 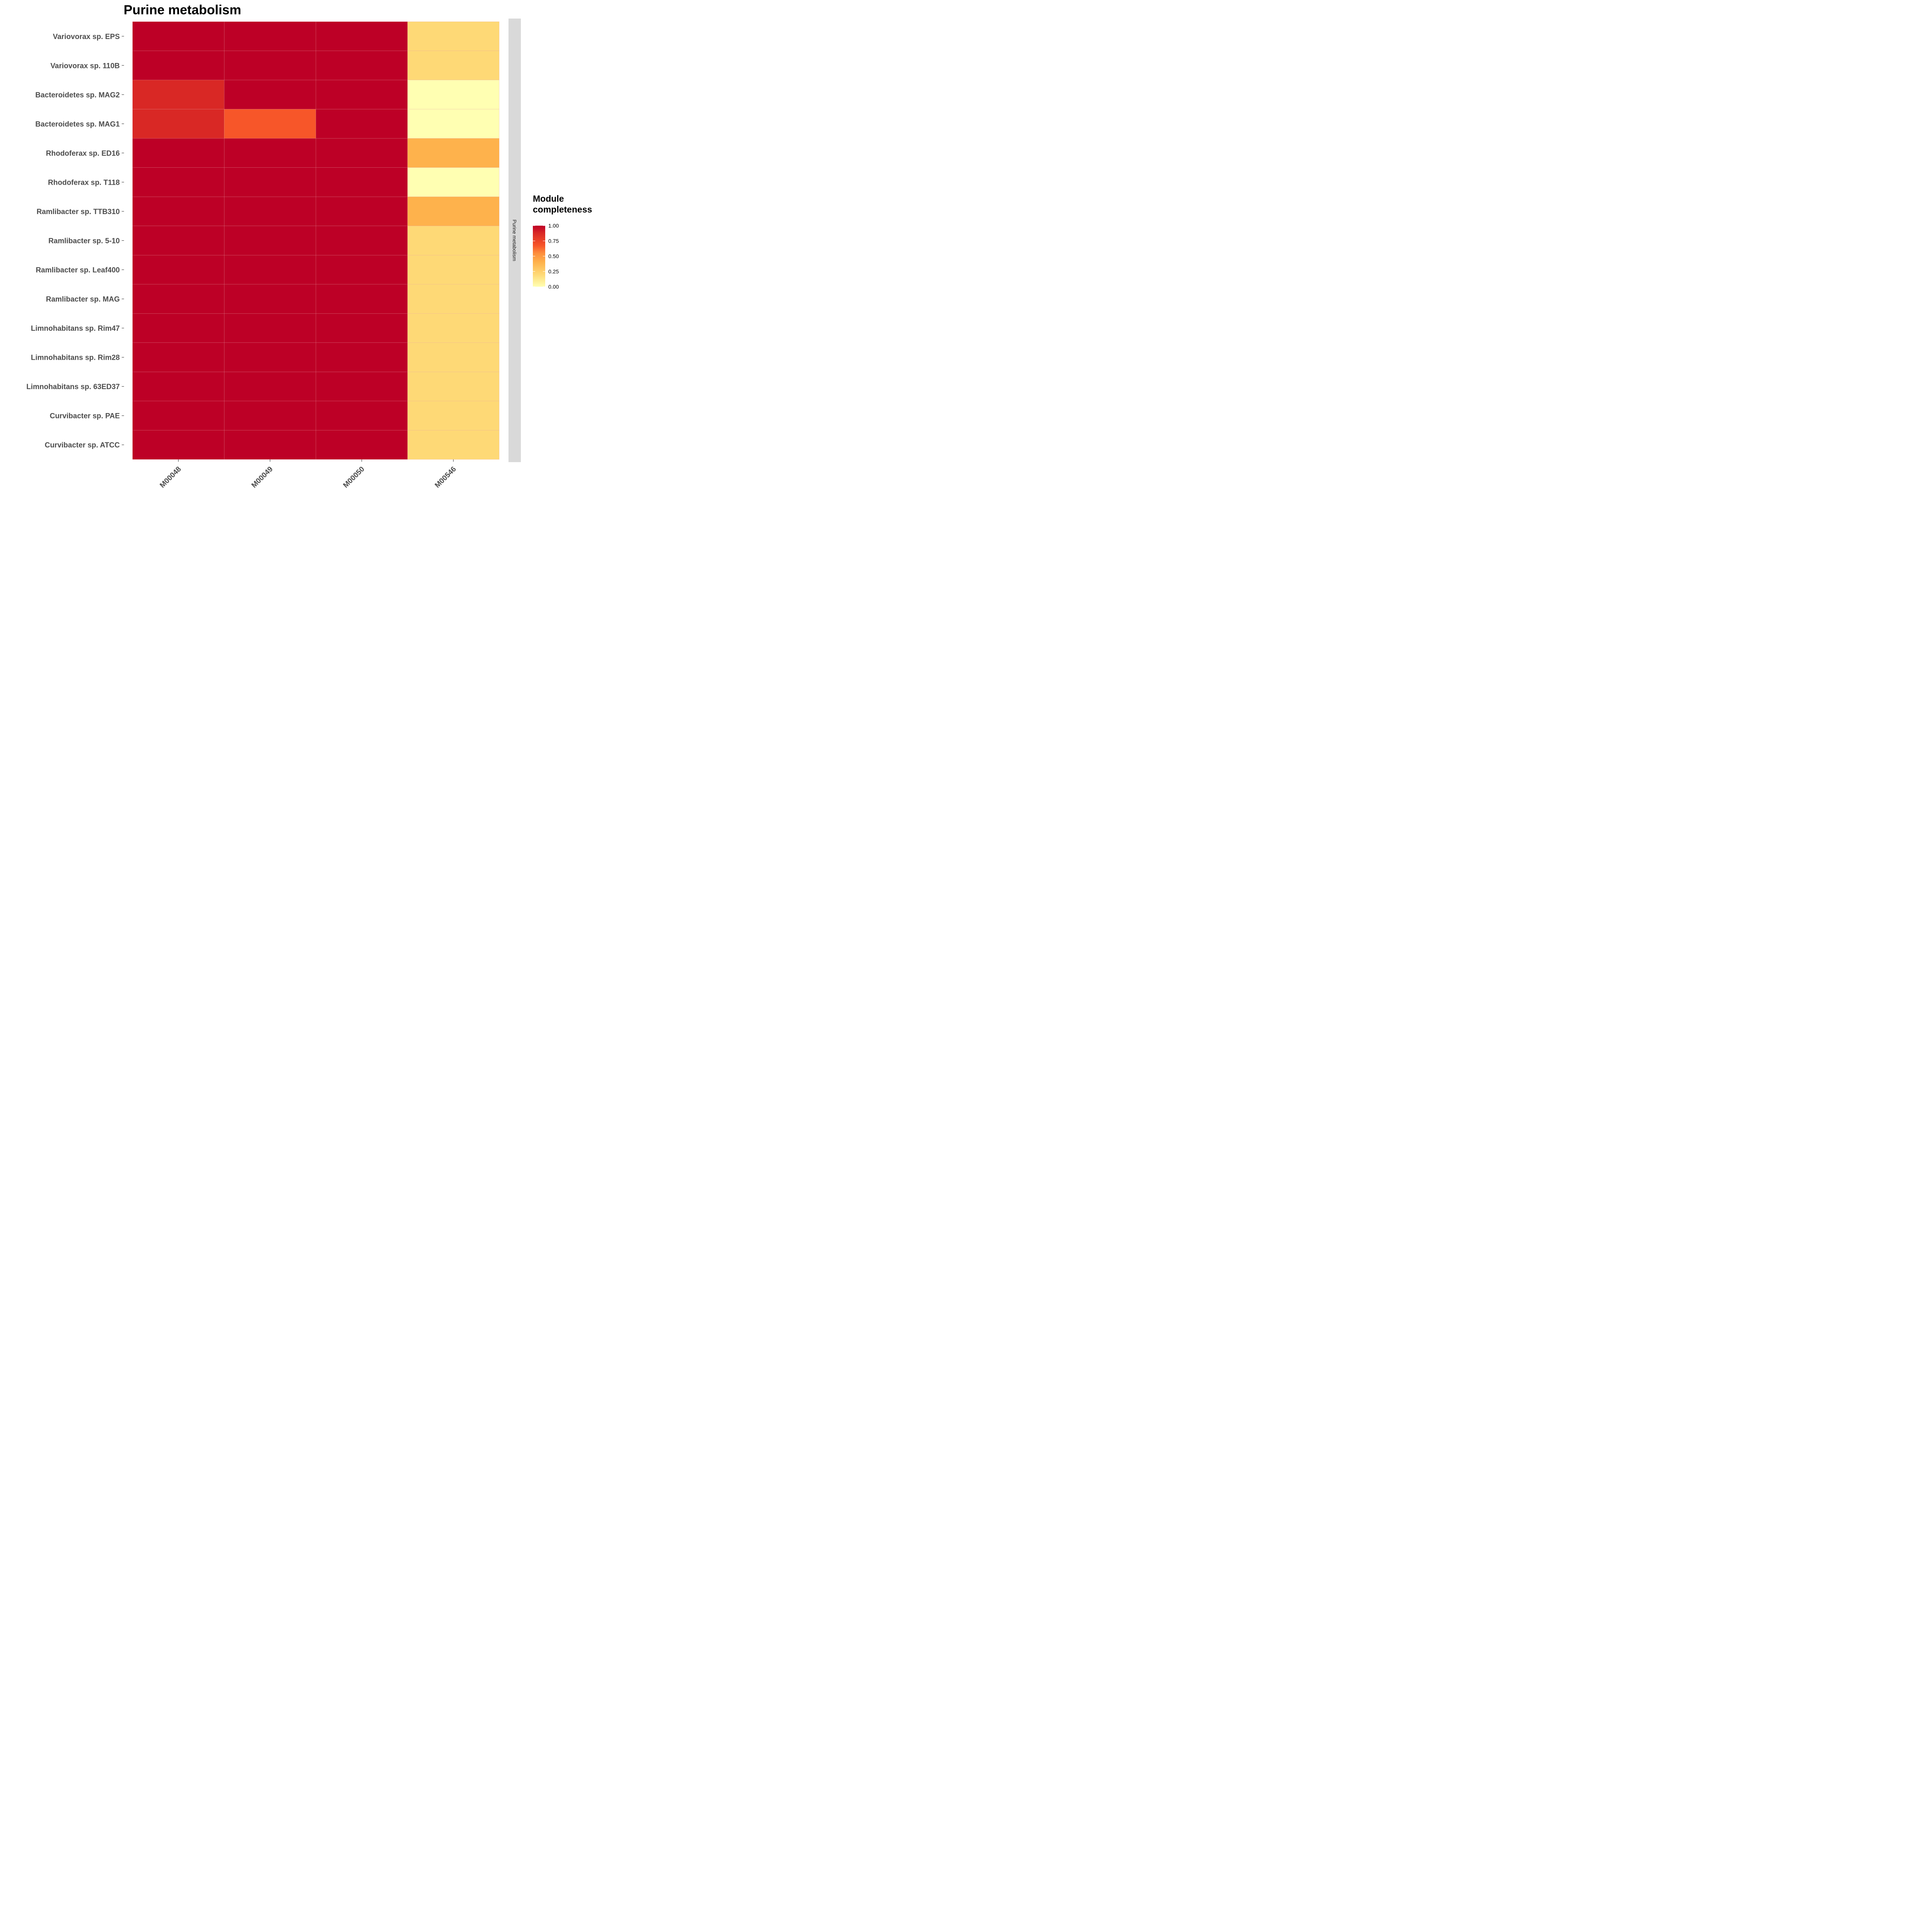 I want to click on y-tick-label: Limnohabitans sp. Rim47, so click(x=75, y=329).